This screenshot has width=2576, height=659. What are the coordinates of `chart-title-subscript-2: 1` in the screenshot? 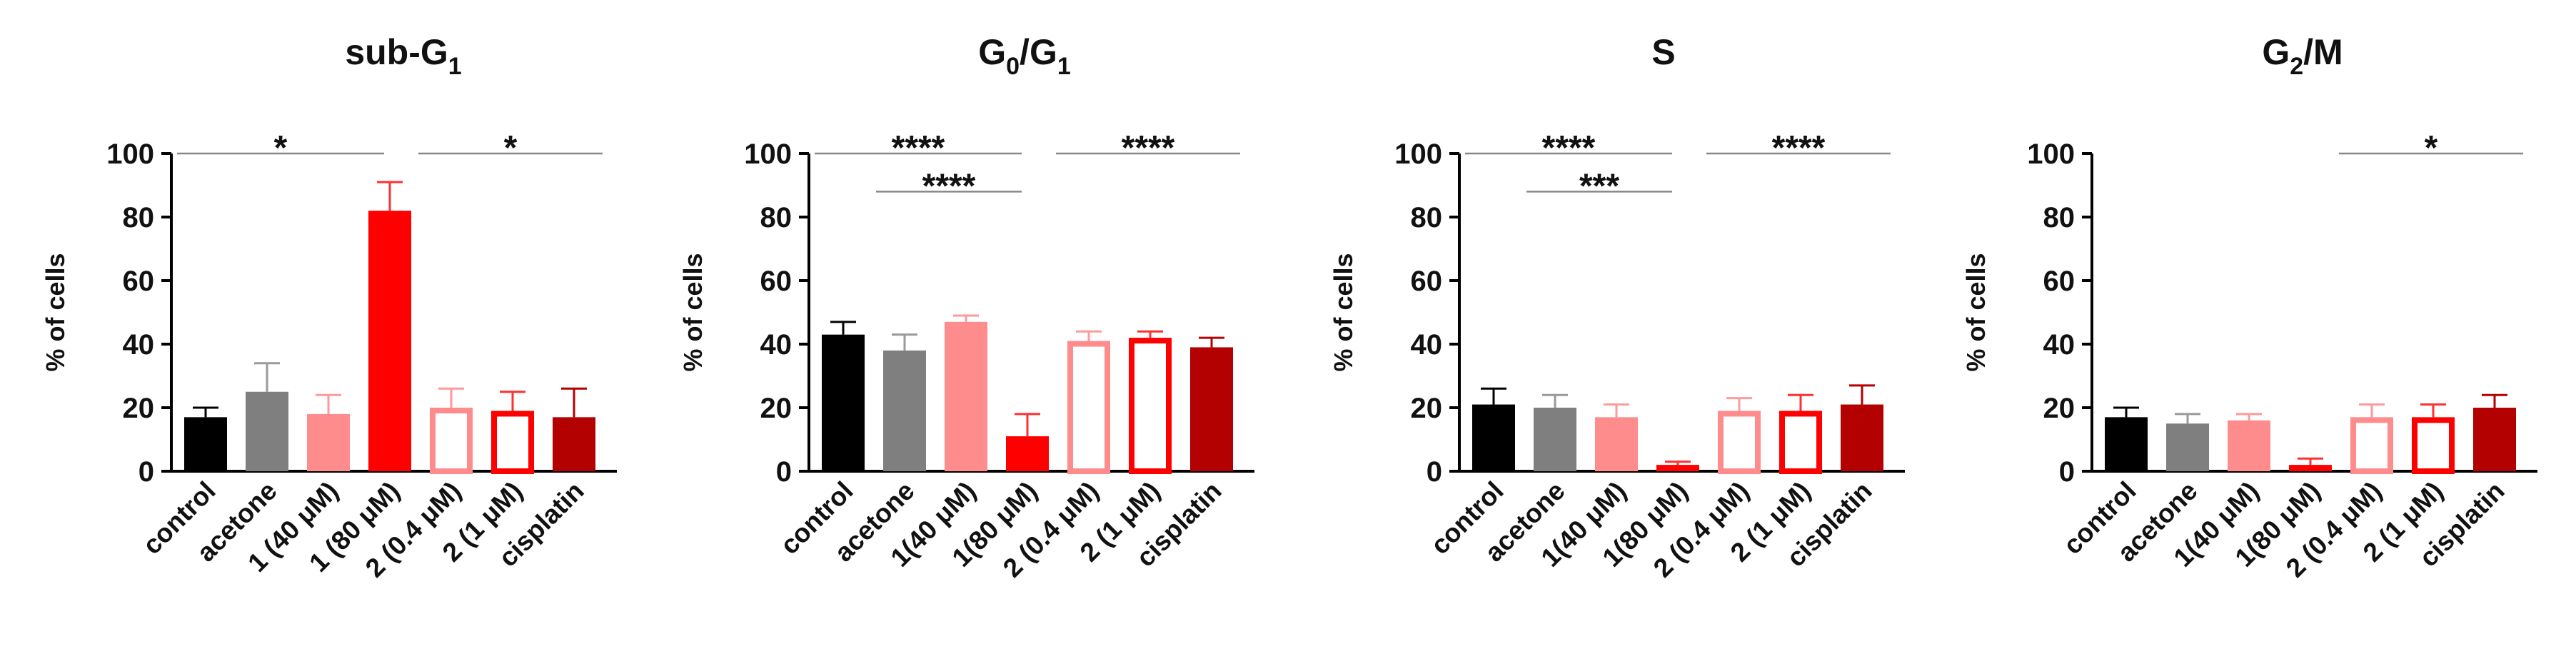 It's located at (1064, 66).